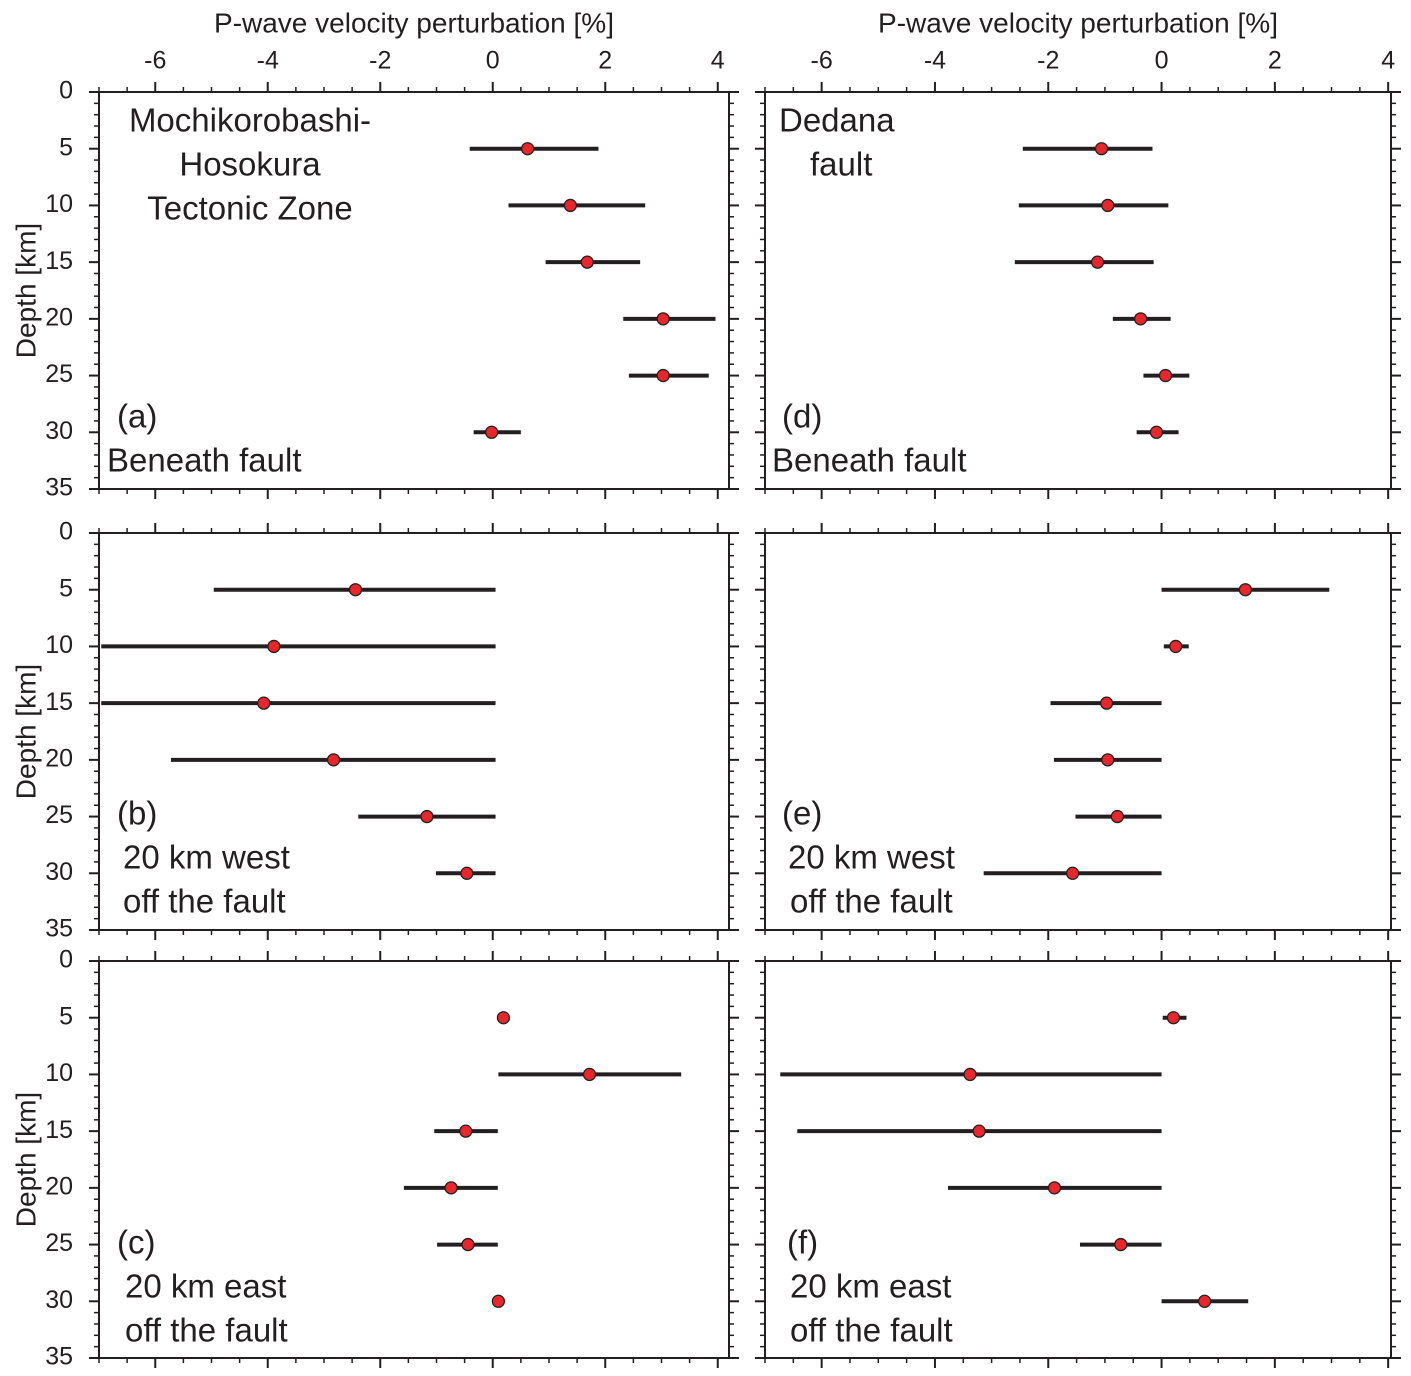 Image resolution: width=1411 pixels, height=1376 pixels. I want to click on x-tick-label: 4, so click(718, 61).